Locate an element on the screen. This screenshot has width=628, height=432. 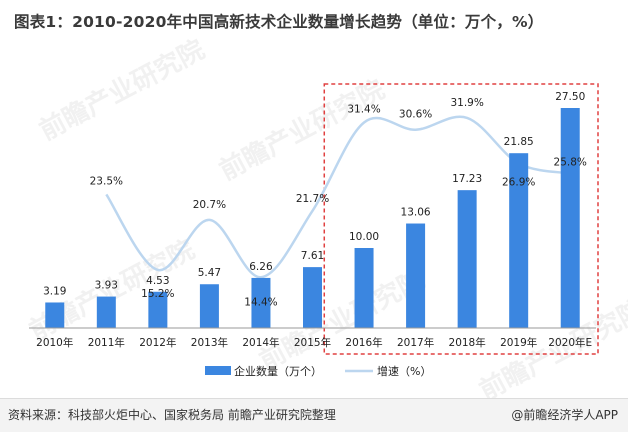
x-tick-label: 2011年 is located at coordinates (106, 342).